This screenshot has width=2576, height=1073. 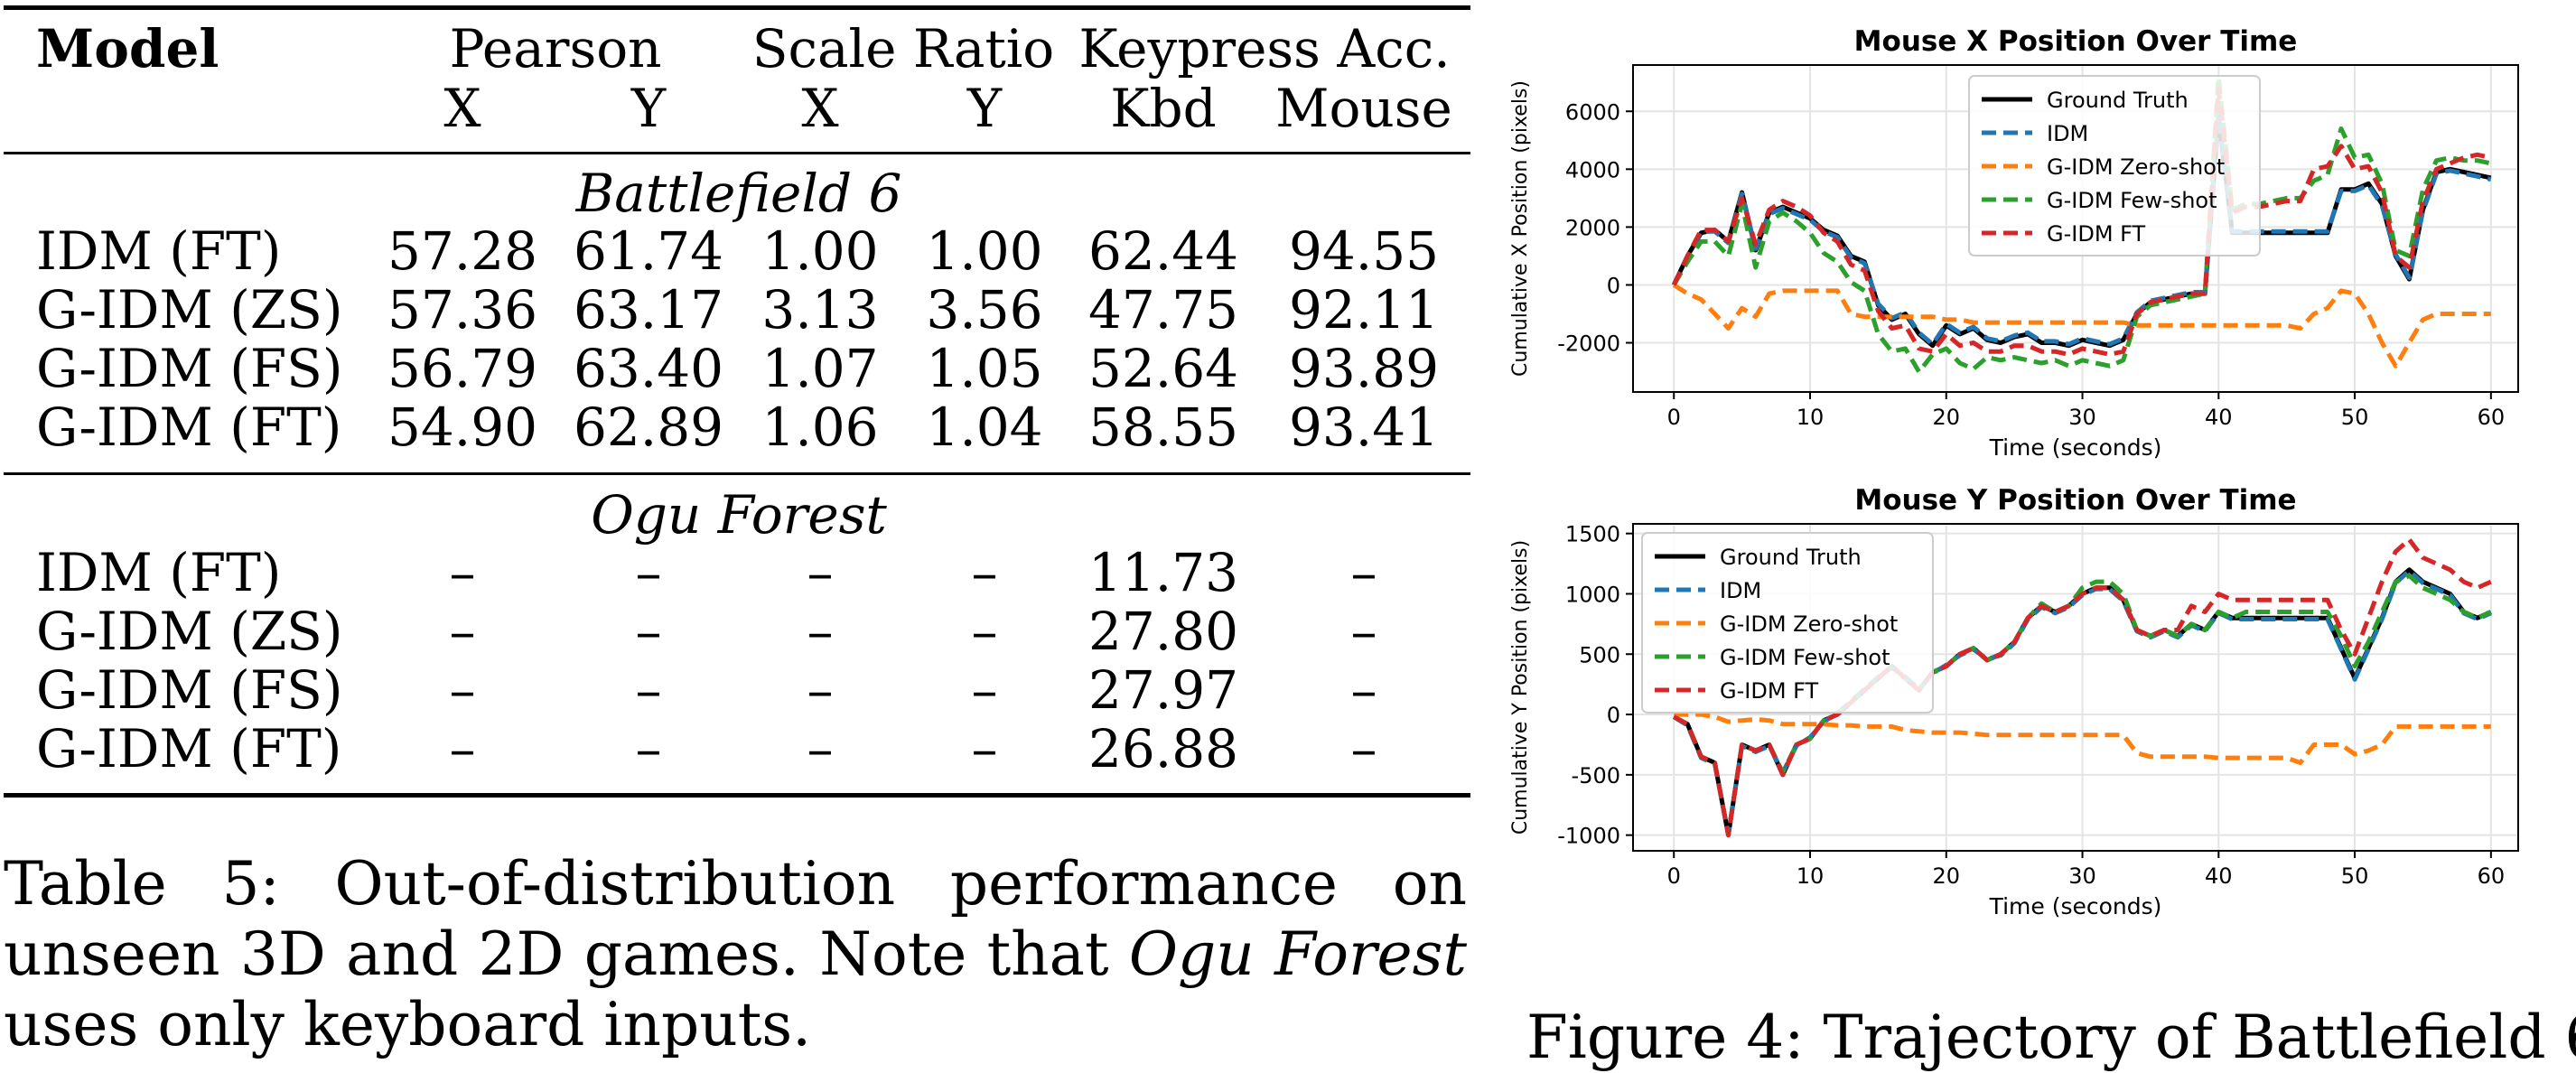 I want to click on legend-box, so click(x=2114, y=166).